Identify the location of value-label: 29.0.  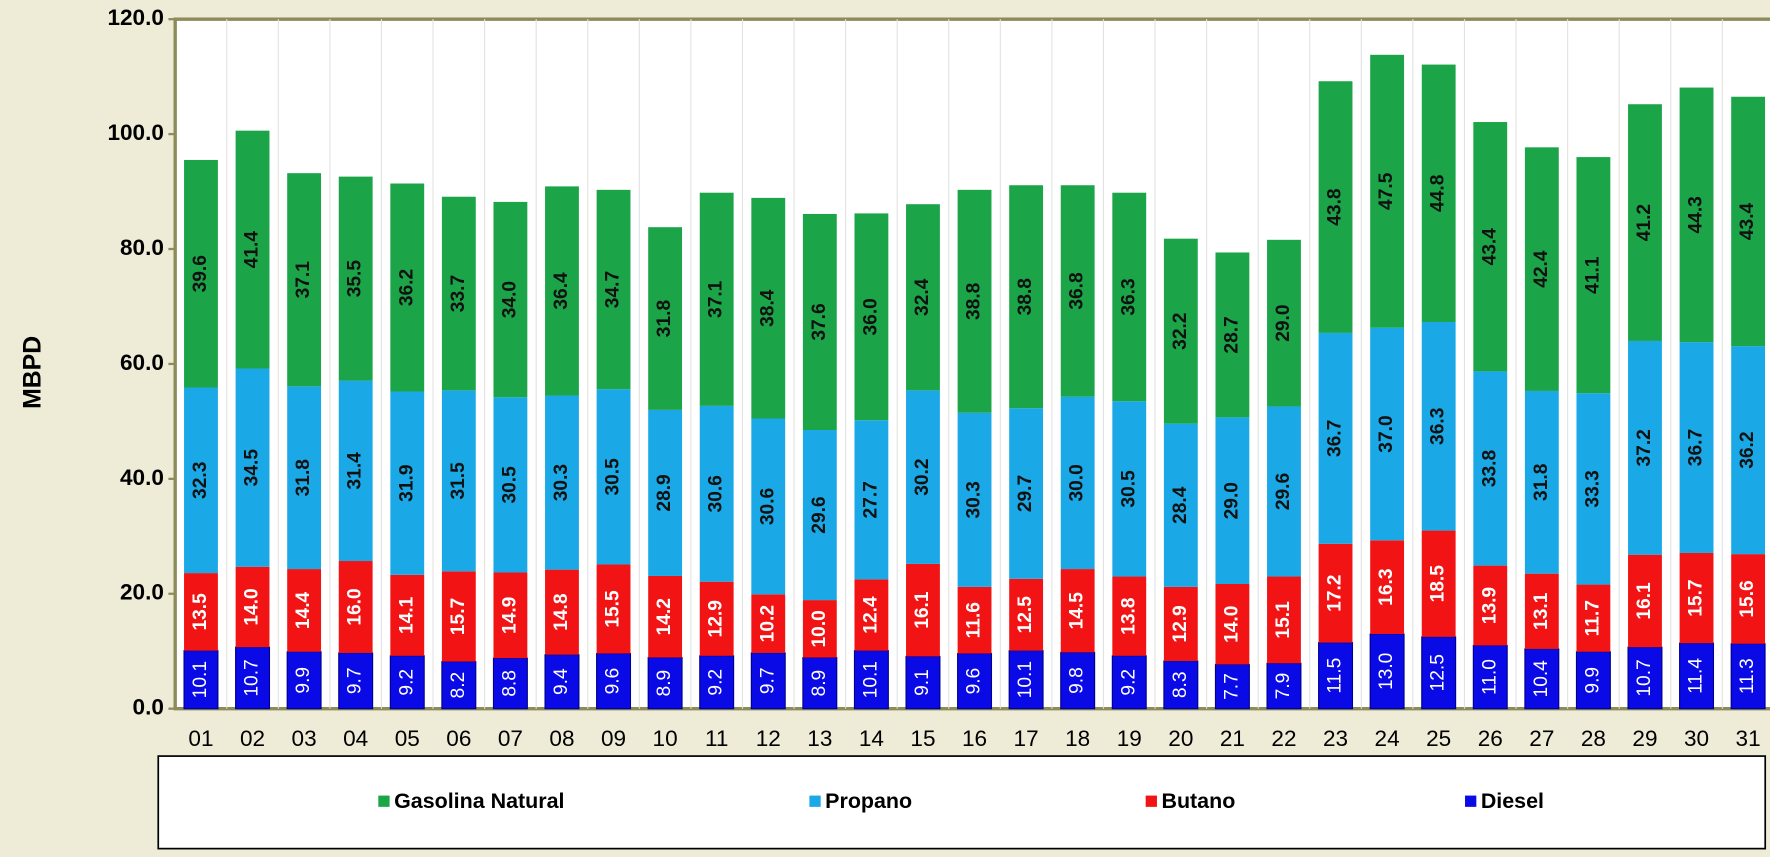
(1231, 500).